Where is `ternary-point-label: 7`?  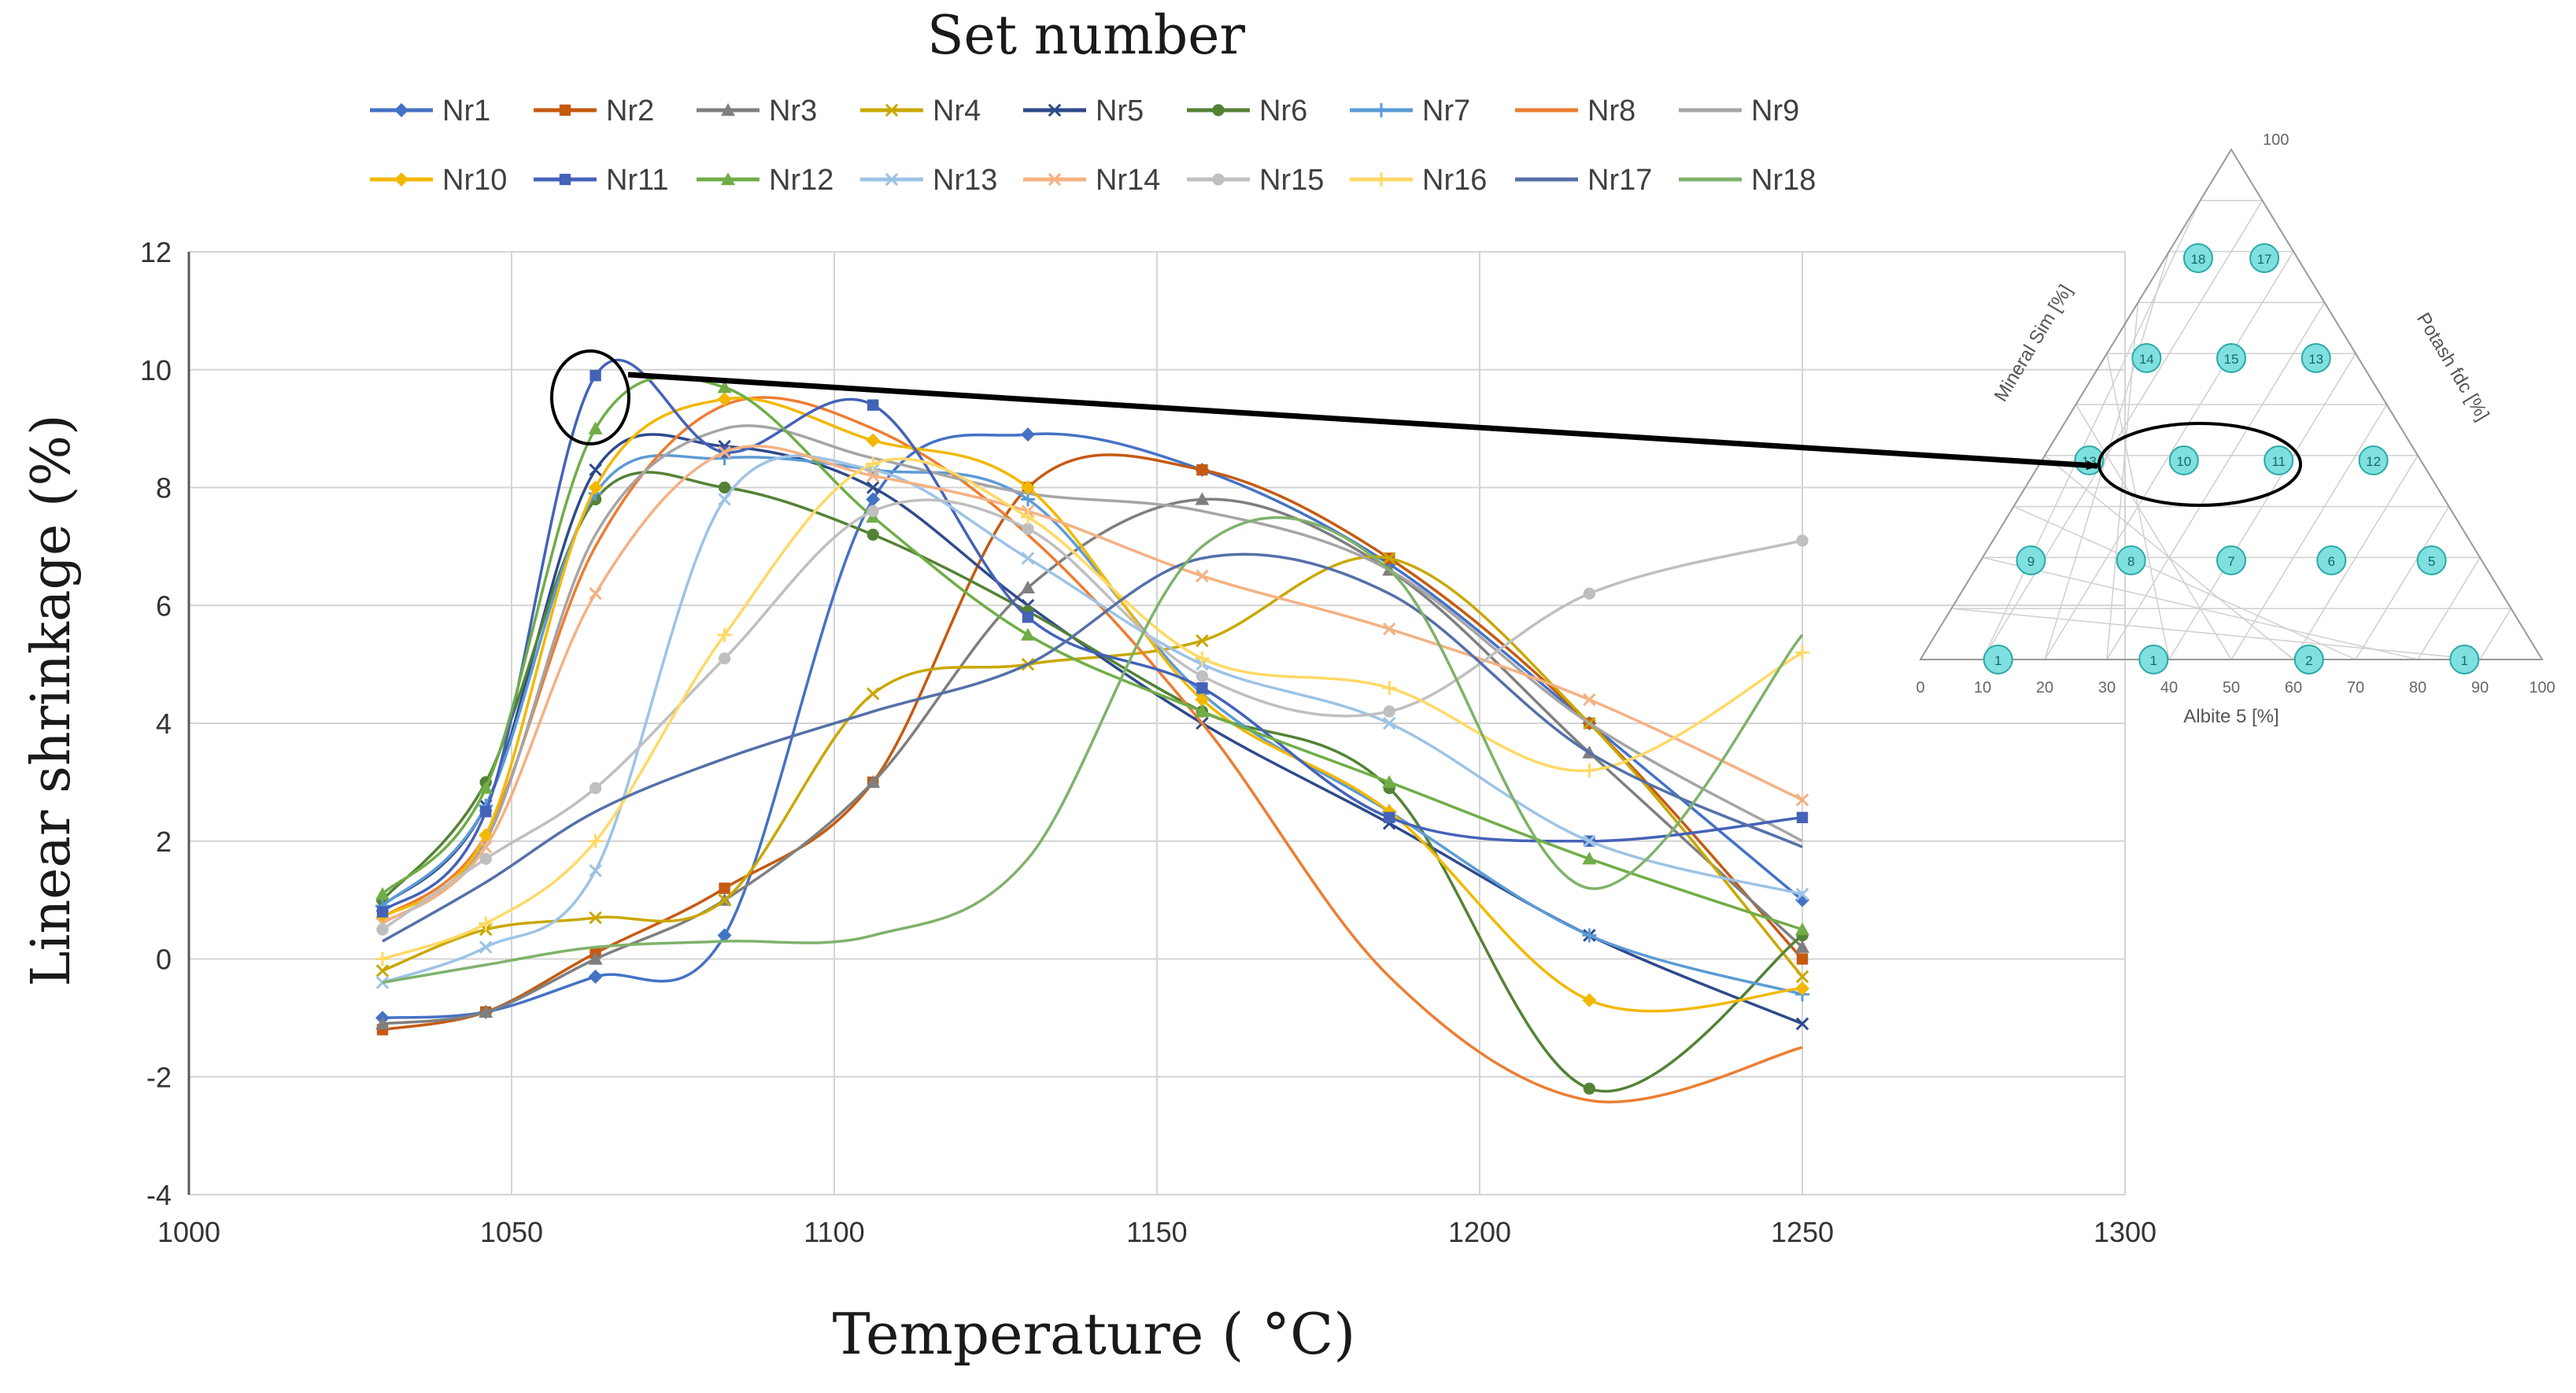
ternary-point-label: 7 is located at coordinates (2230, 561).